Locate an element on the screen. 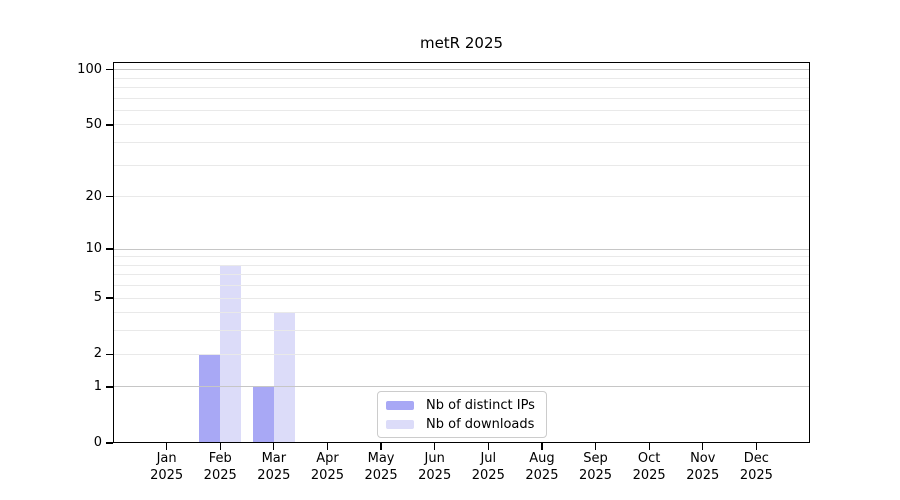  y-tick-label: 5 is located at coordinates (97, 298).